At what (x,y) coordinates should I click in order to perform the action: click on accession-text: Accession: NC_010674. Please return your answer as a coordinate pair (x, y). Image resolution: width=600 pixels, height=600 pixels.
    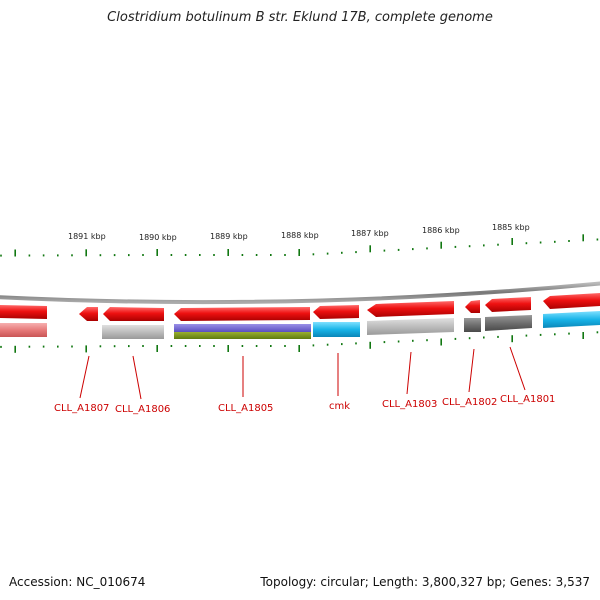
    Looking at the image, I should click on (77, 582).